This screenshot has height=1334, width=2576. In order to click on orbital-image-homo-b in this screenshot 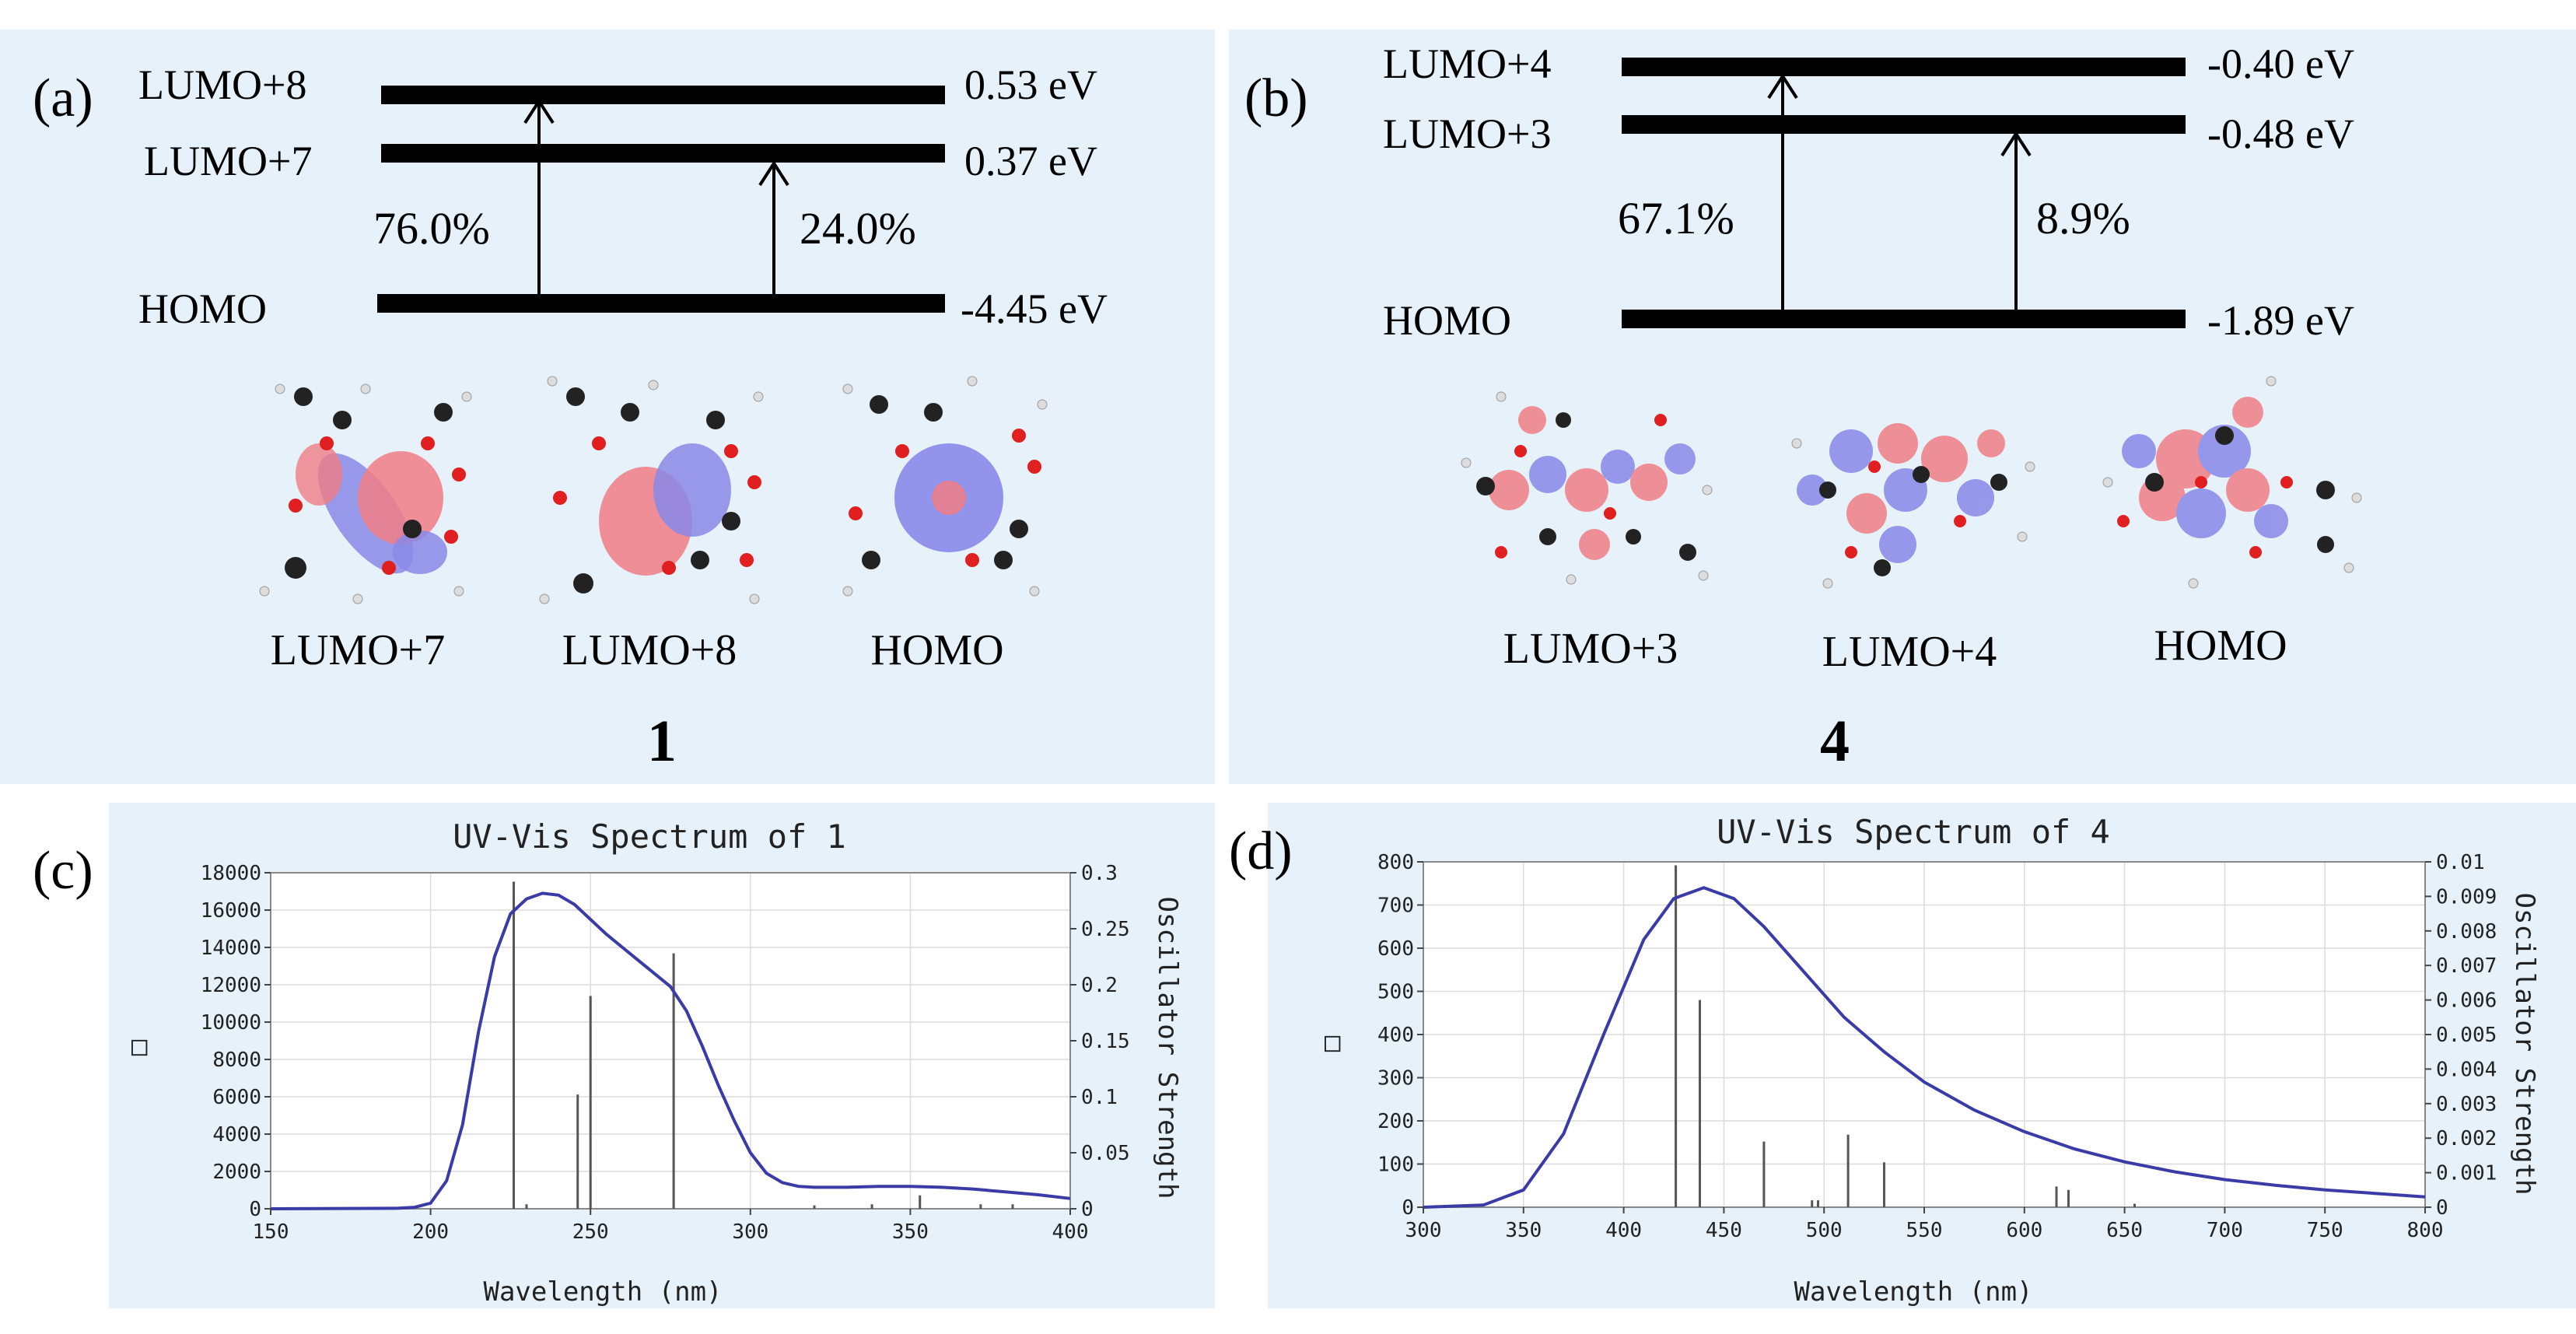, I will do `click(2232, 482)`.